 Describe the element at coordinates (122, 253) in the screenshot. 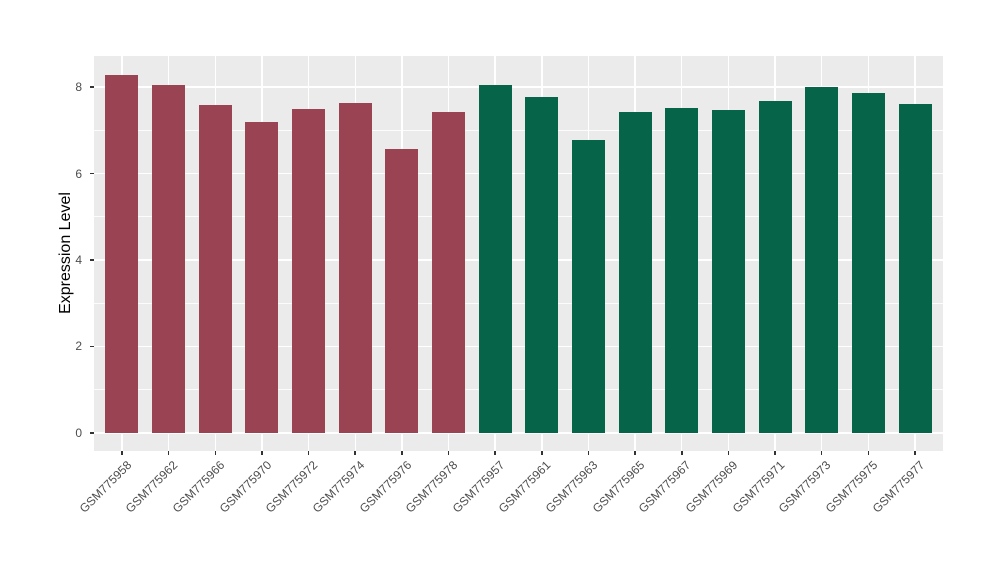

I see `bar-GSM775958` at that location.